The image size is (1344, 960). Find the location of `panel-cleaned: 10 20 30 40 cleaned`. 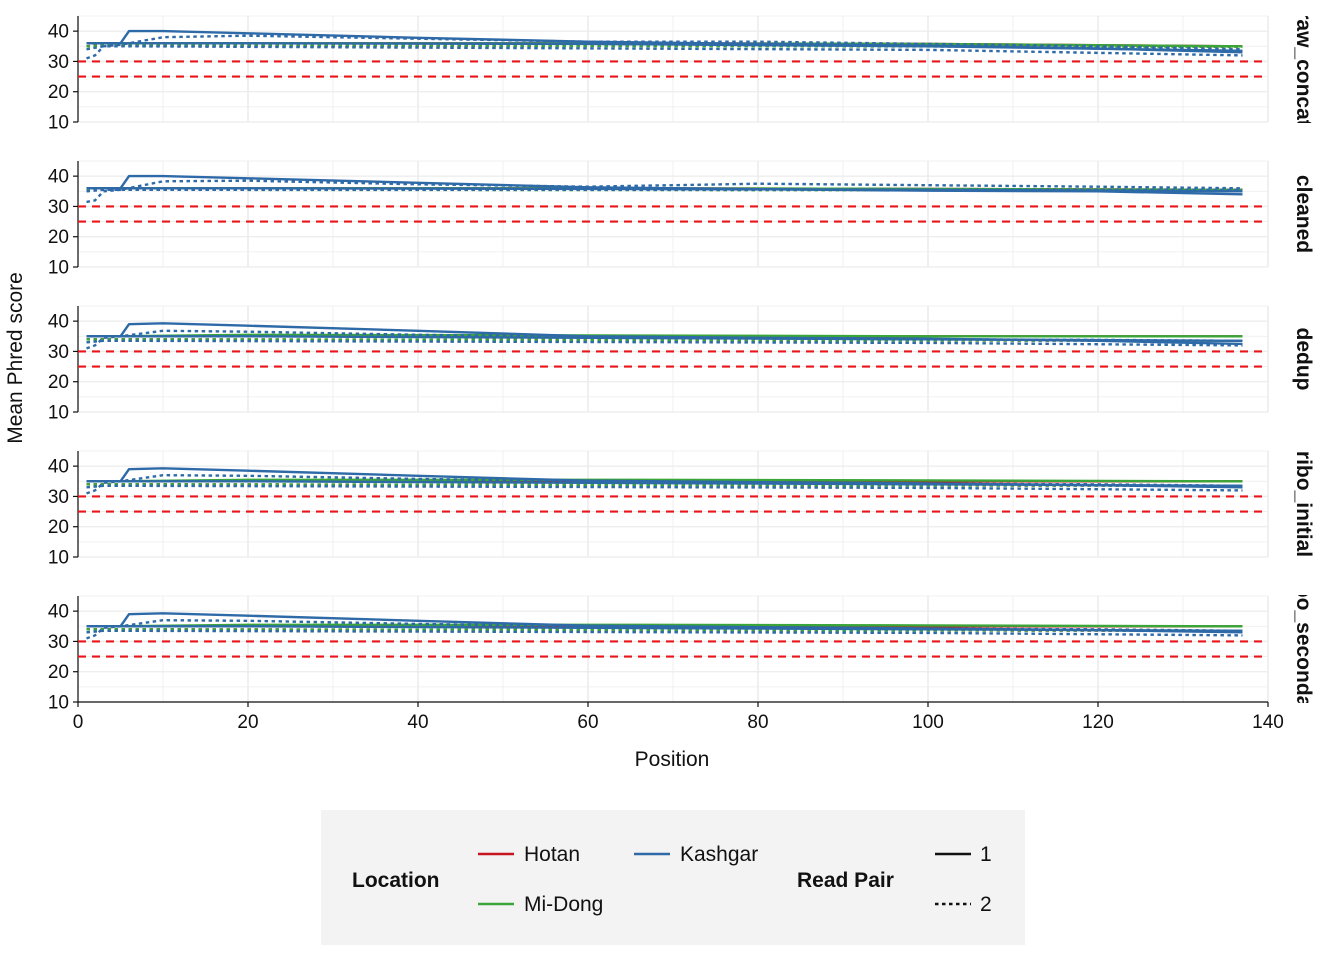

panel-cleaned: 10 20 30 40 cleaned is located at coordinates (681, 219).